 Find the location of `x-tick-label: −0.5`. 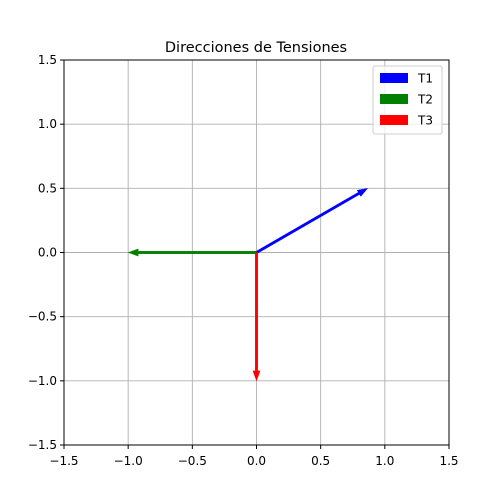

x-tick-label: −0.5 is located at coordinates (192, 461).